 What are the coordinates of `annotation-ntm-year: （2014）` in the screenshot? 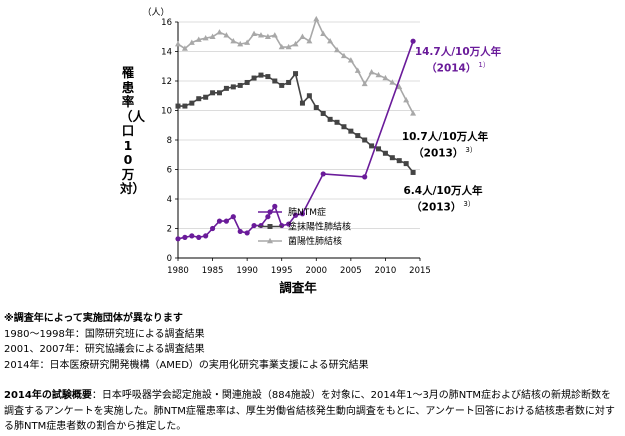 It's located at (451, 68).